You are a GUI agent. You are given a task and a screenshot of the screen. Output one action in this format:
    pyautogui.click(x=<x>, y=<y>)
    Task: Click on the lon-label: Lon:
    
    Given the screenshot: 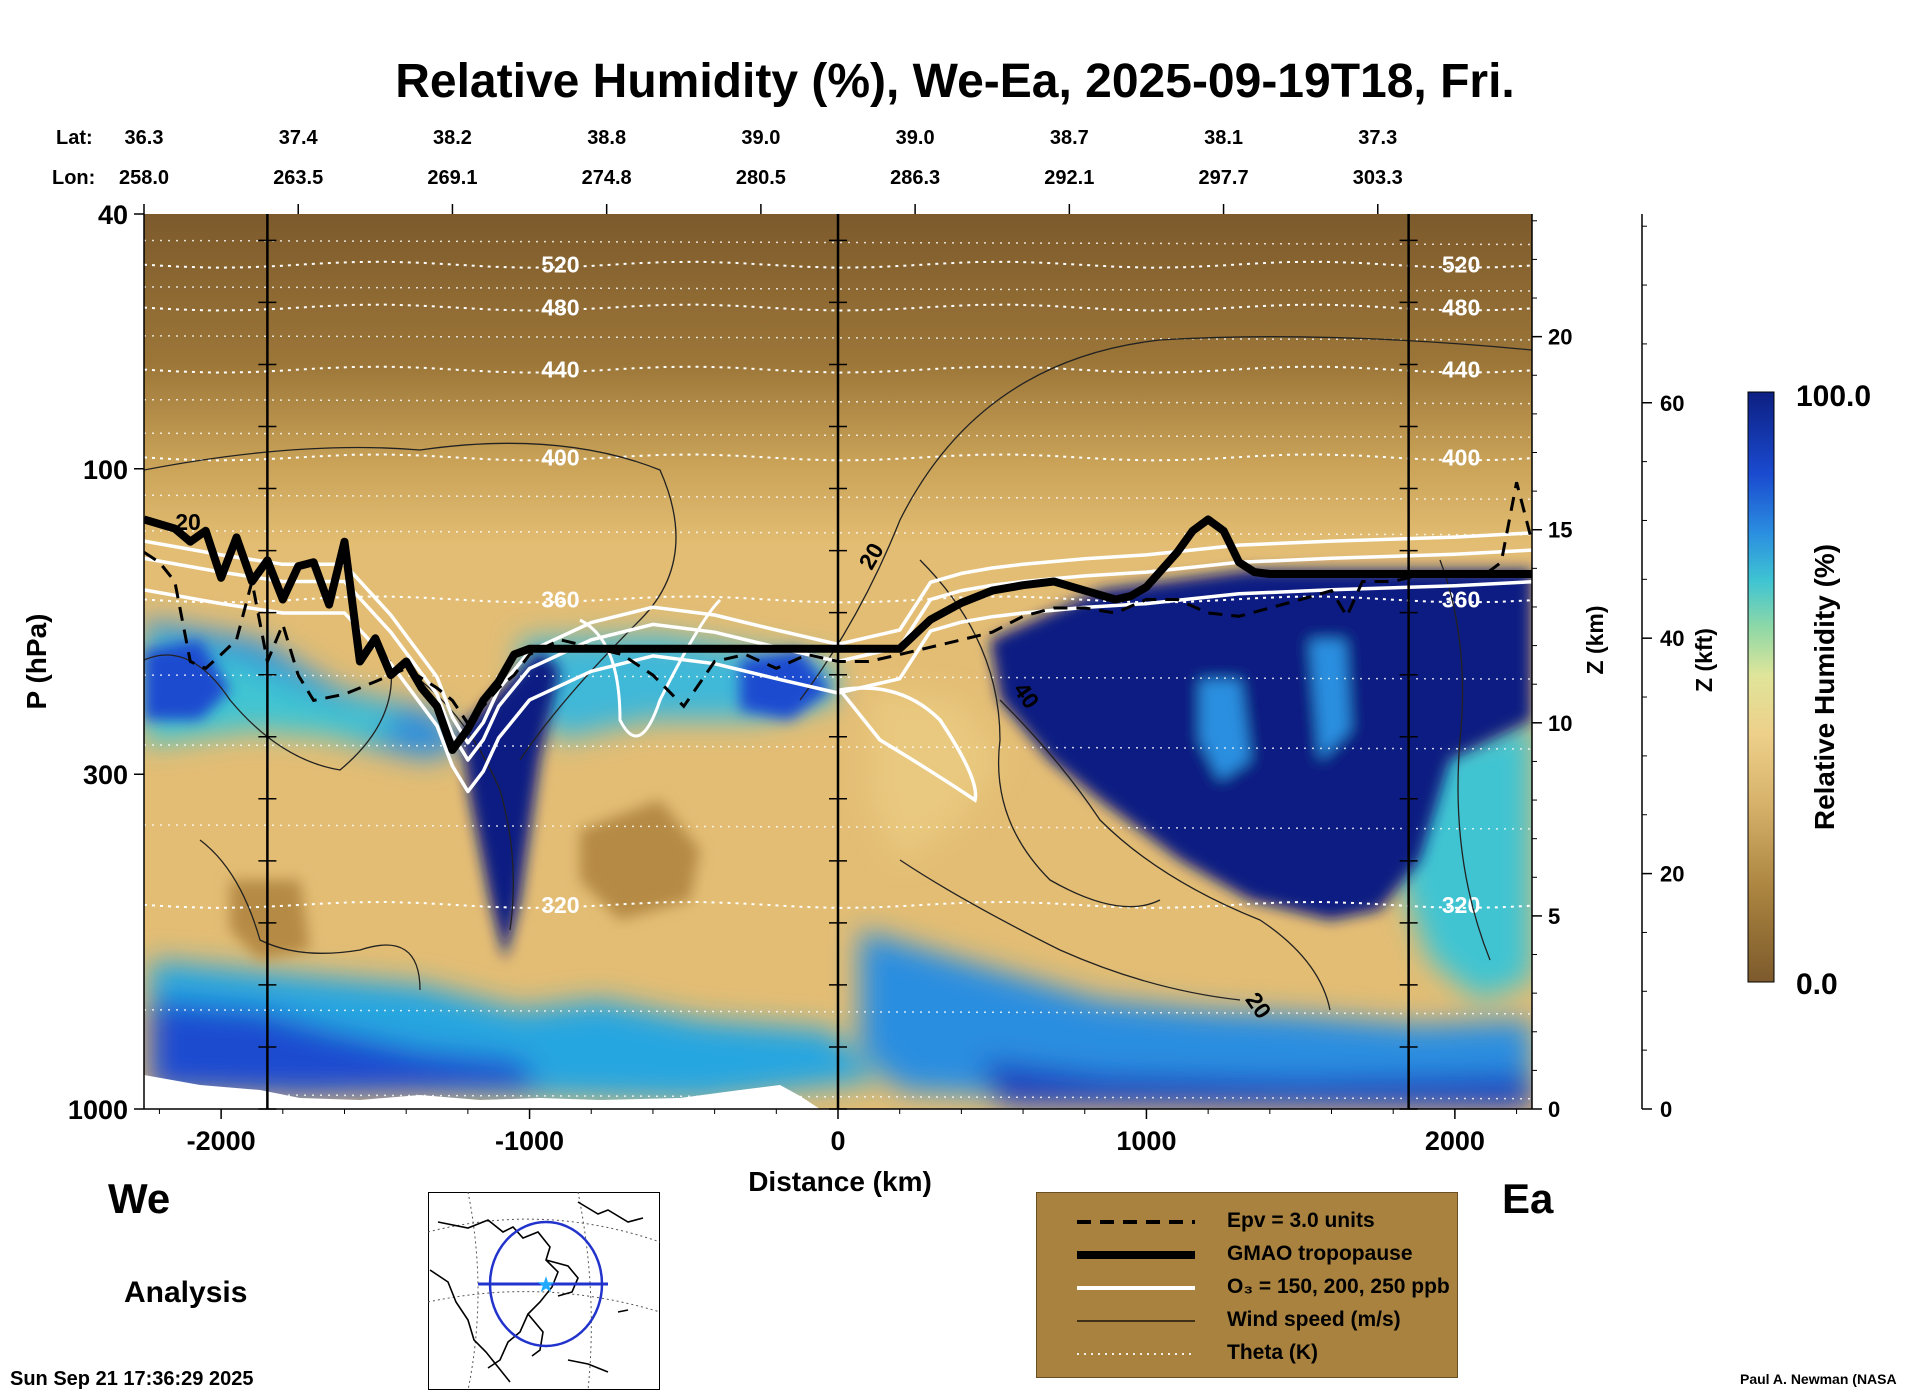 What is the action you would take?
    pyautogui.click(x=73, y=178)
    